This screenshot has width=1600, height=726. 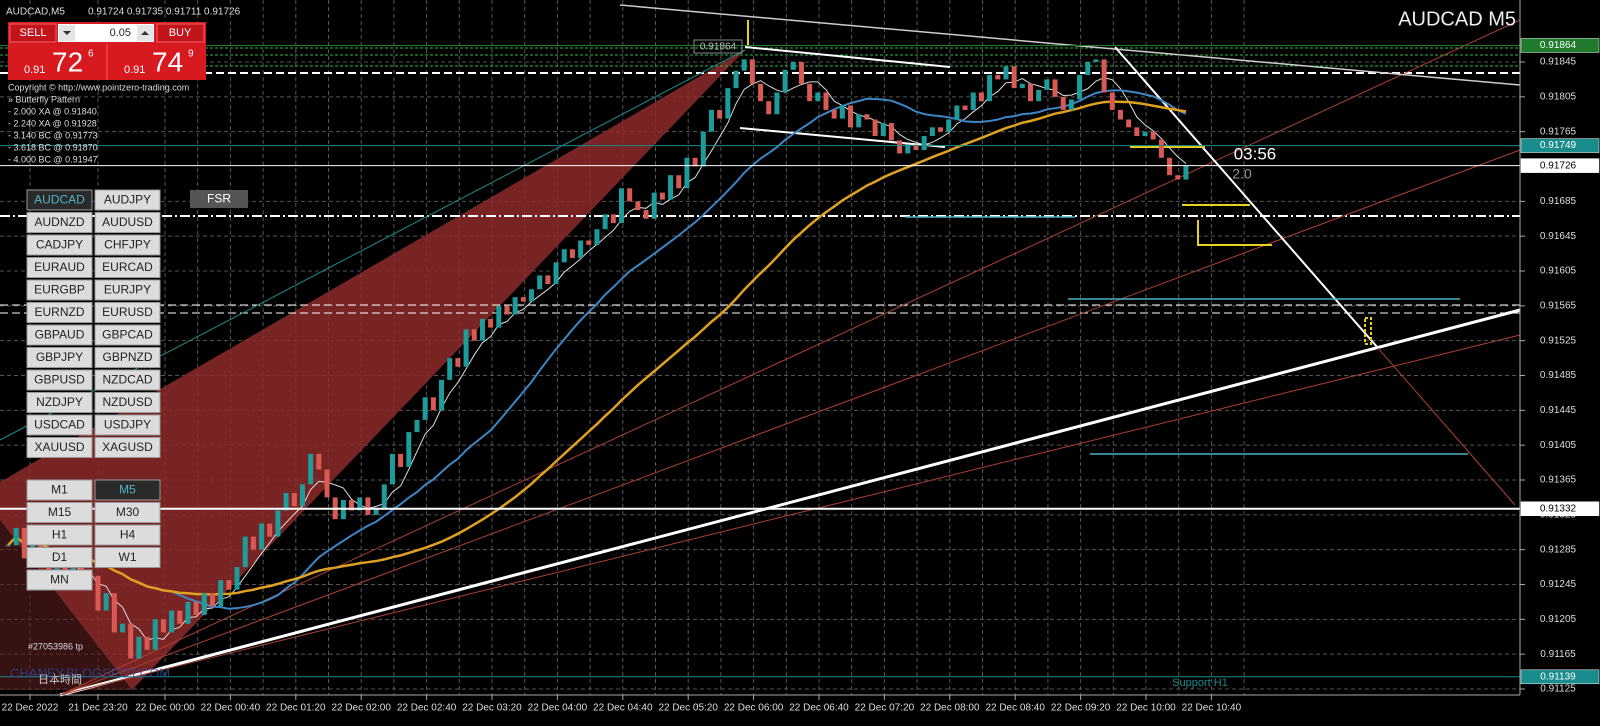 I want to click on lot-value: 0.05, so click(x=120, y=33).